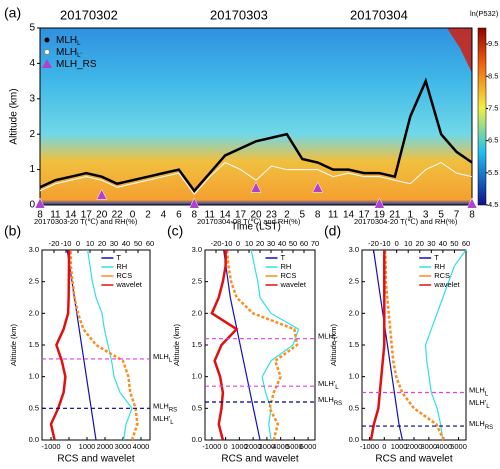 The width and height of the screenshot is (500, 469). Describe the element at coordinates (76, 64) in the screenshot. I see `legend-label: MLH_RS` at that location.